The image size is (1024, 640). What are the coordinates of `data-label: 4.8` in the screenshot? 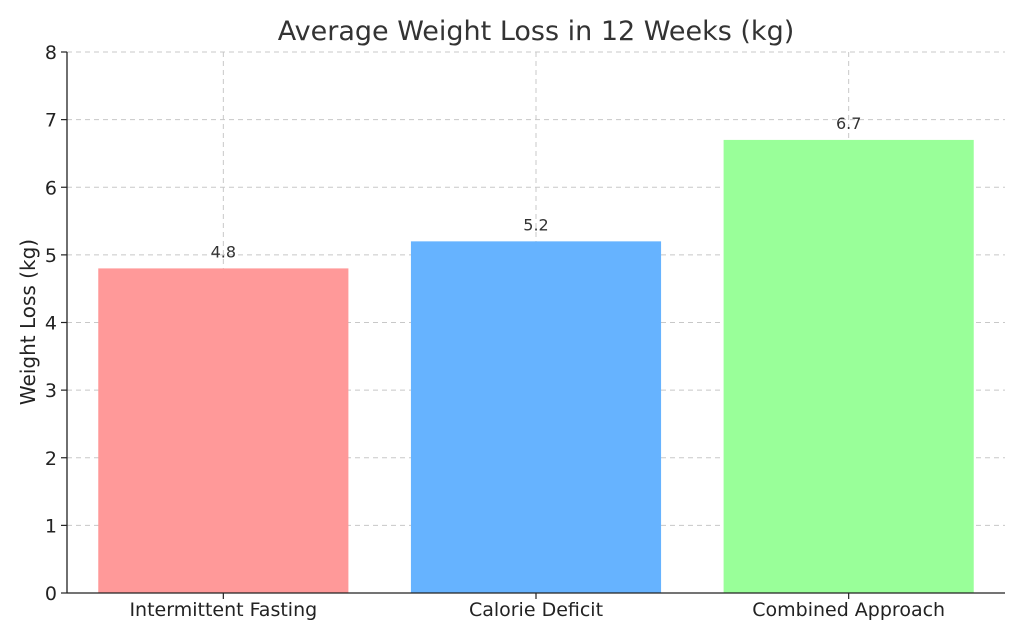 It's located at (223, 251).